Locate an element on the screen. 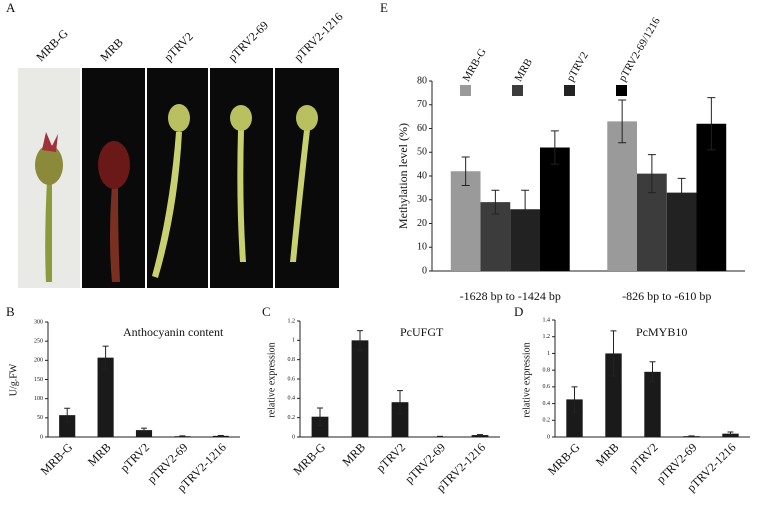 The height and width of the screenshot is (513, 760). annotation: PcMYB10 is located at coordinates (661, 332).